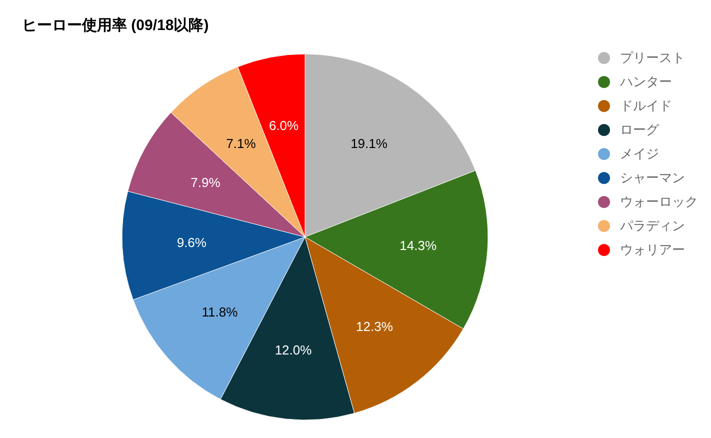 This screenshot has height=438, width=711. Describe the element at coordinates (659, 202) in the screenshot. I see `legend-label: ウォーロック` at that location.